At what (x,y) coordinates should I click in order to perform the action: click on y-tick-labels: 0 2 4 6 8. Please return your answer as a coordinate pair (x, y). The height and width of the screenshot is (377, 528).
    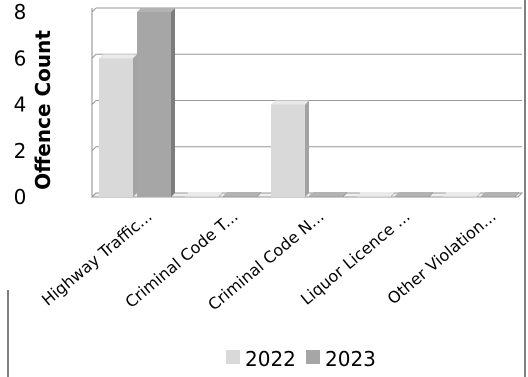
    Looking at the image, I should click on (20, 104).